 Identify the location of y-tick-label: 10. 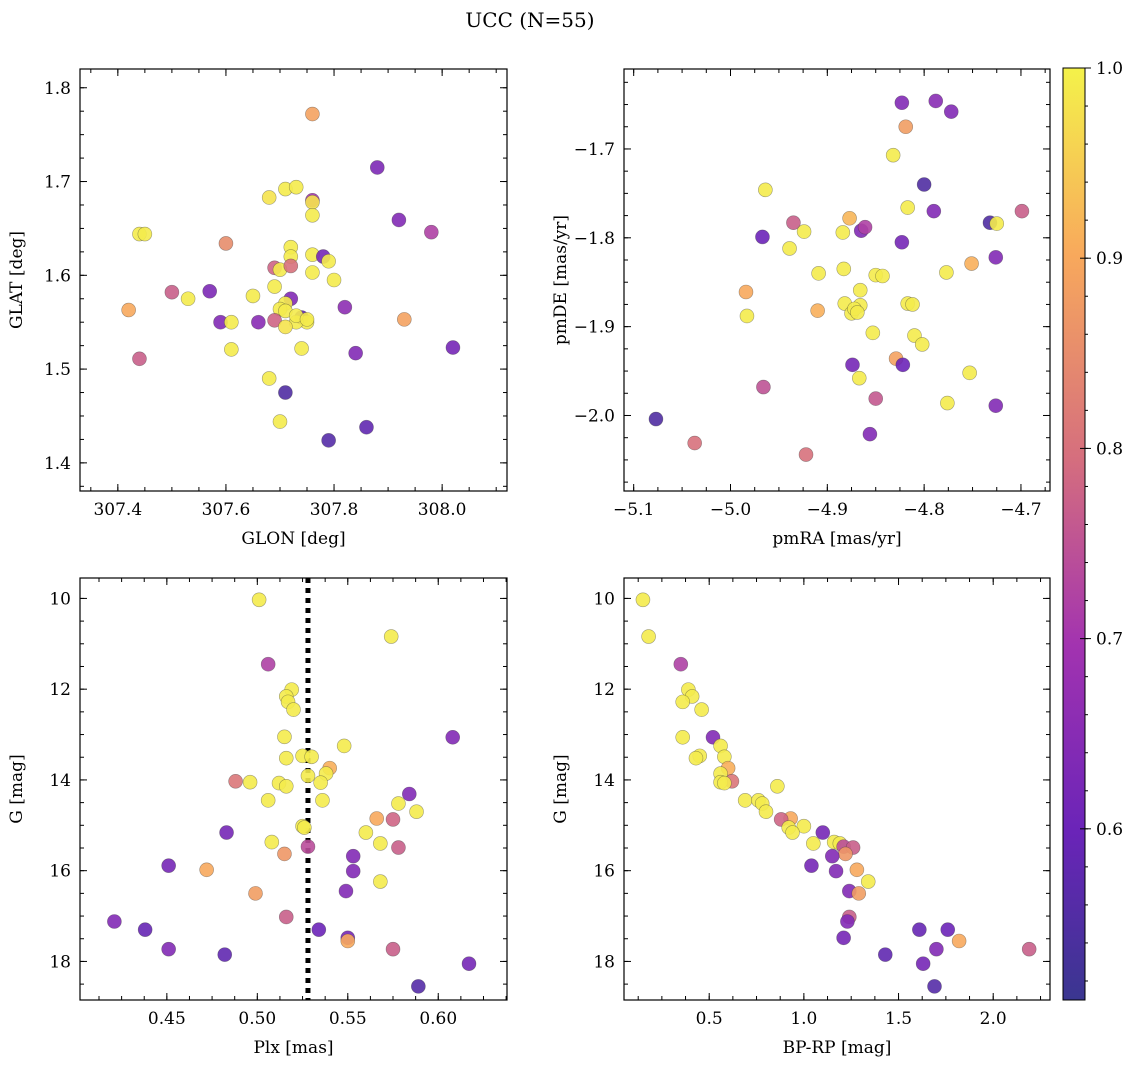
(604, 599).